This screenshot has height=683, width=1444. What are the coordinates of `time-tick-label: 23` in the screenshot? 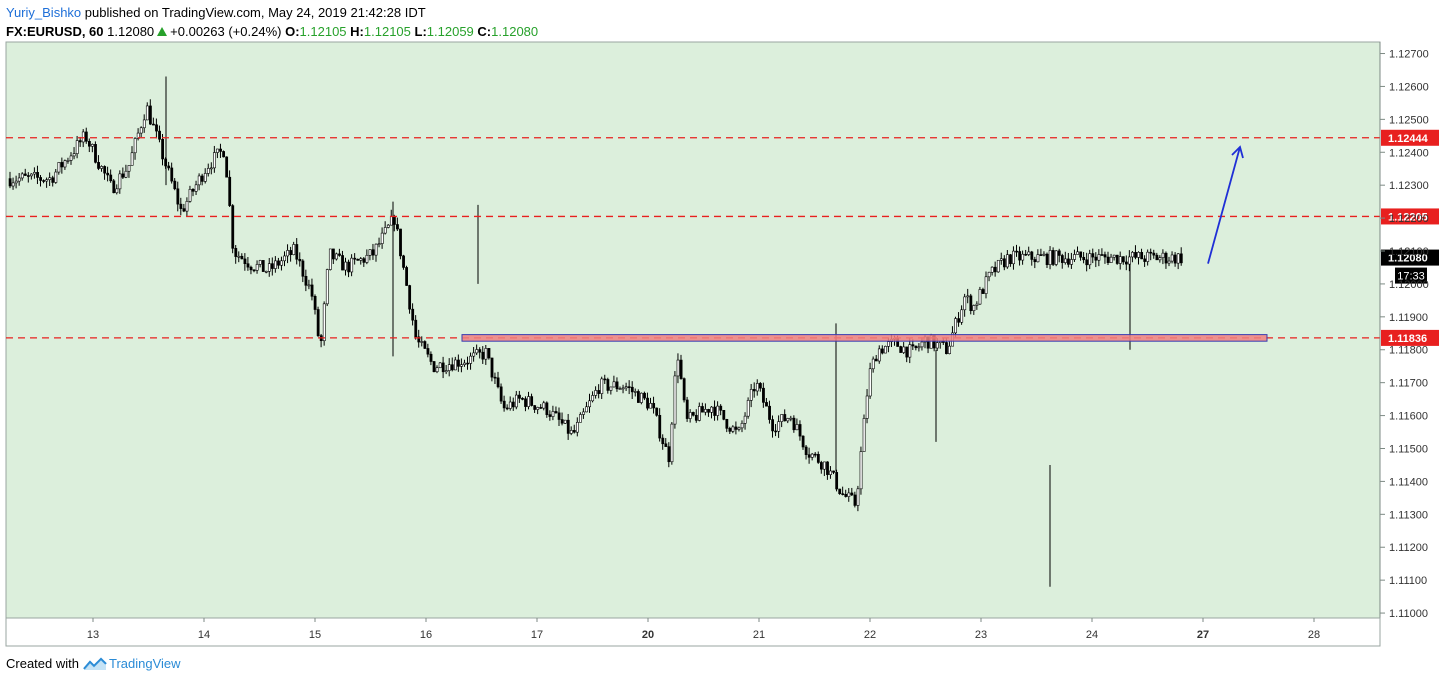 It's located at (981, 635).